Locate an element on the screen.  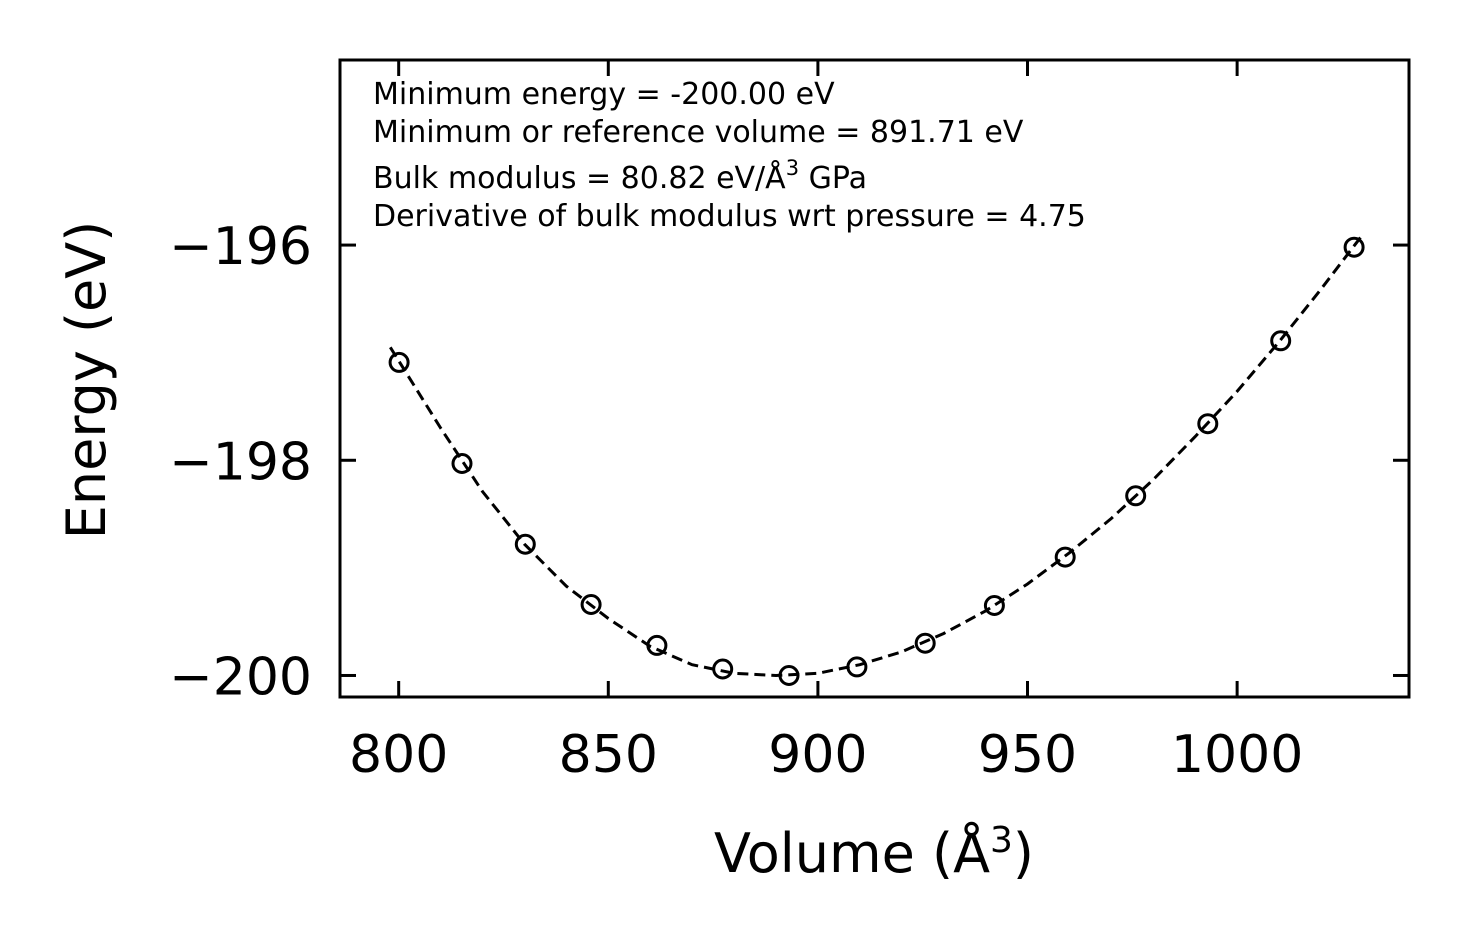
x-tick-labels: 800 850 900 950 1000 is located at coordinates (826, 755).